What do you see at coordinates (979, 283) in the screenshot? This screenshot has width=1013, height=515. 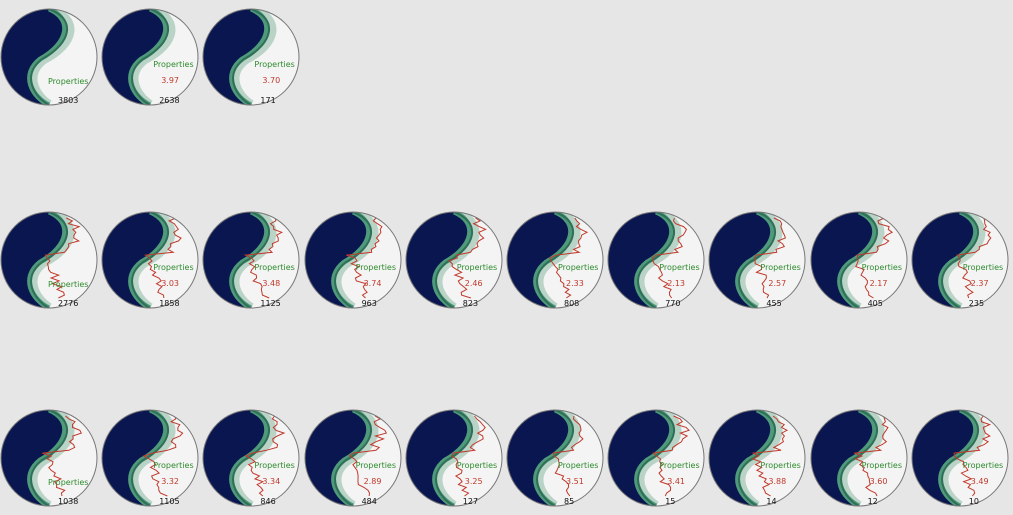 I see `glyph-score: 2.37` at bounding box center [979, 283].